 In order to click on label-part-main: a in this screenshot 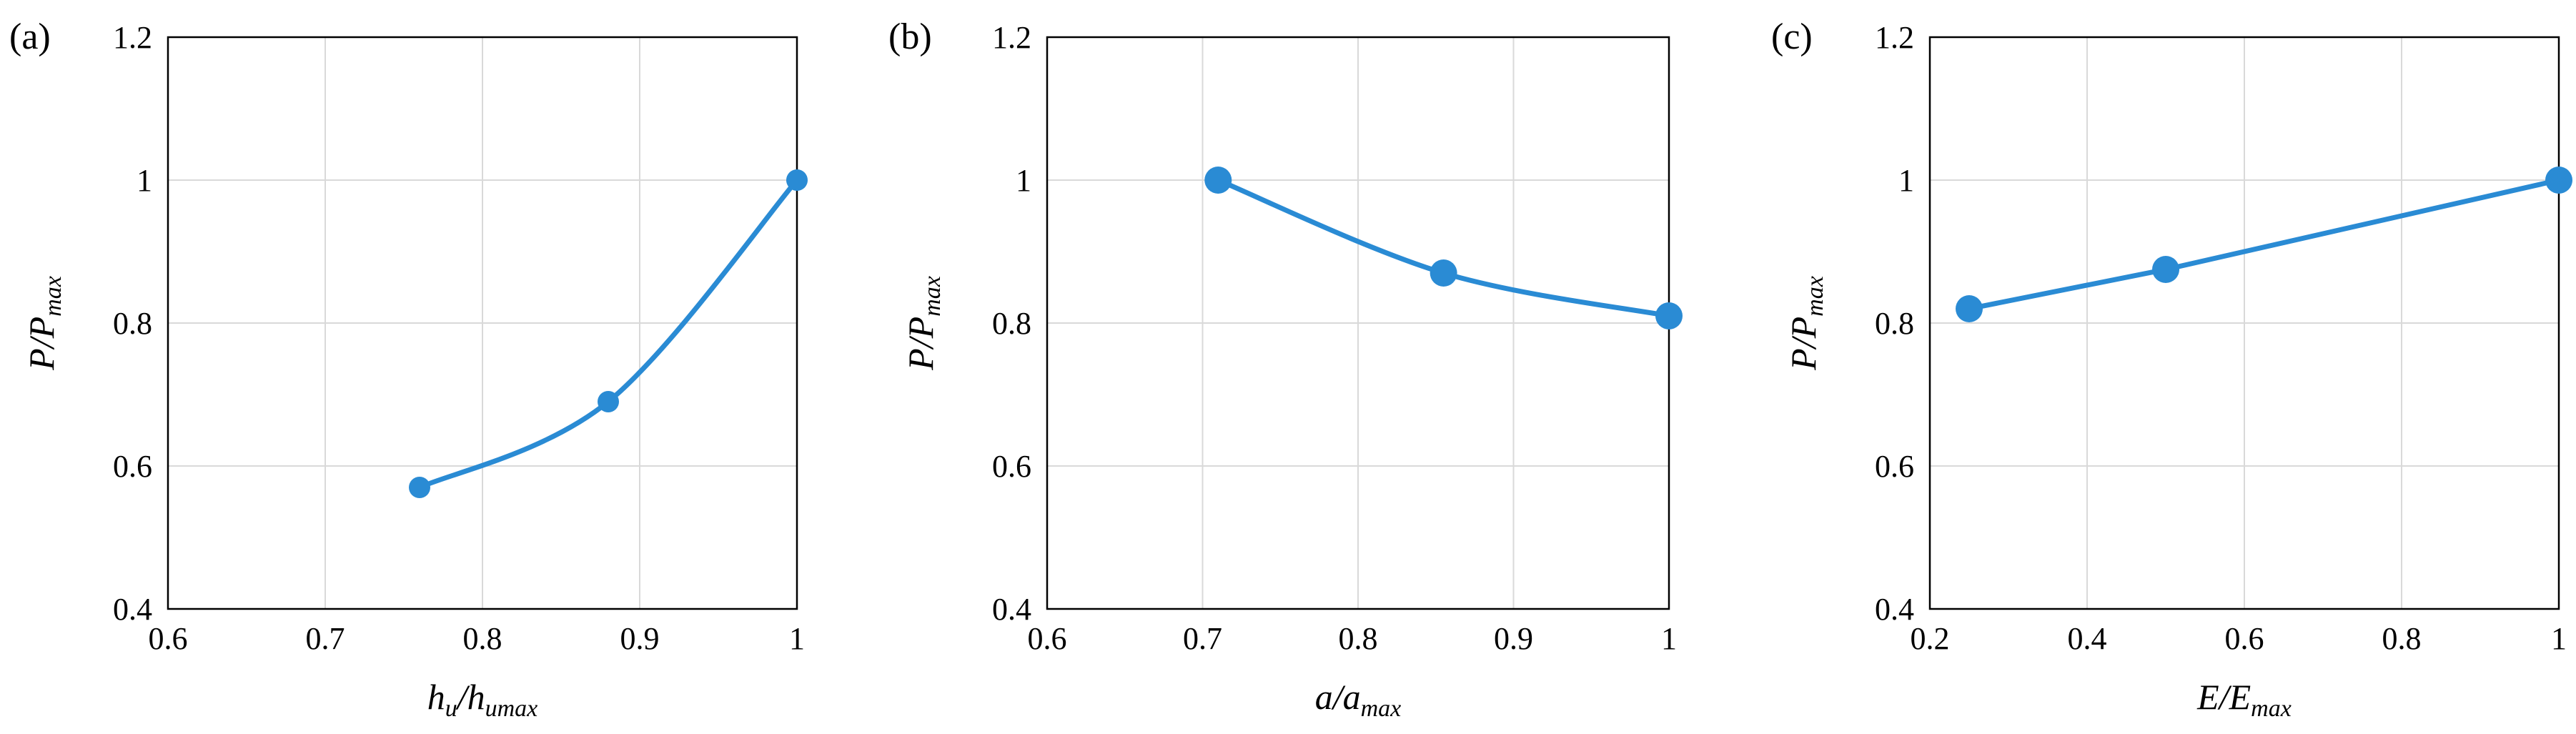, I will do `click(1324, 697)`.